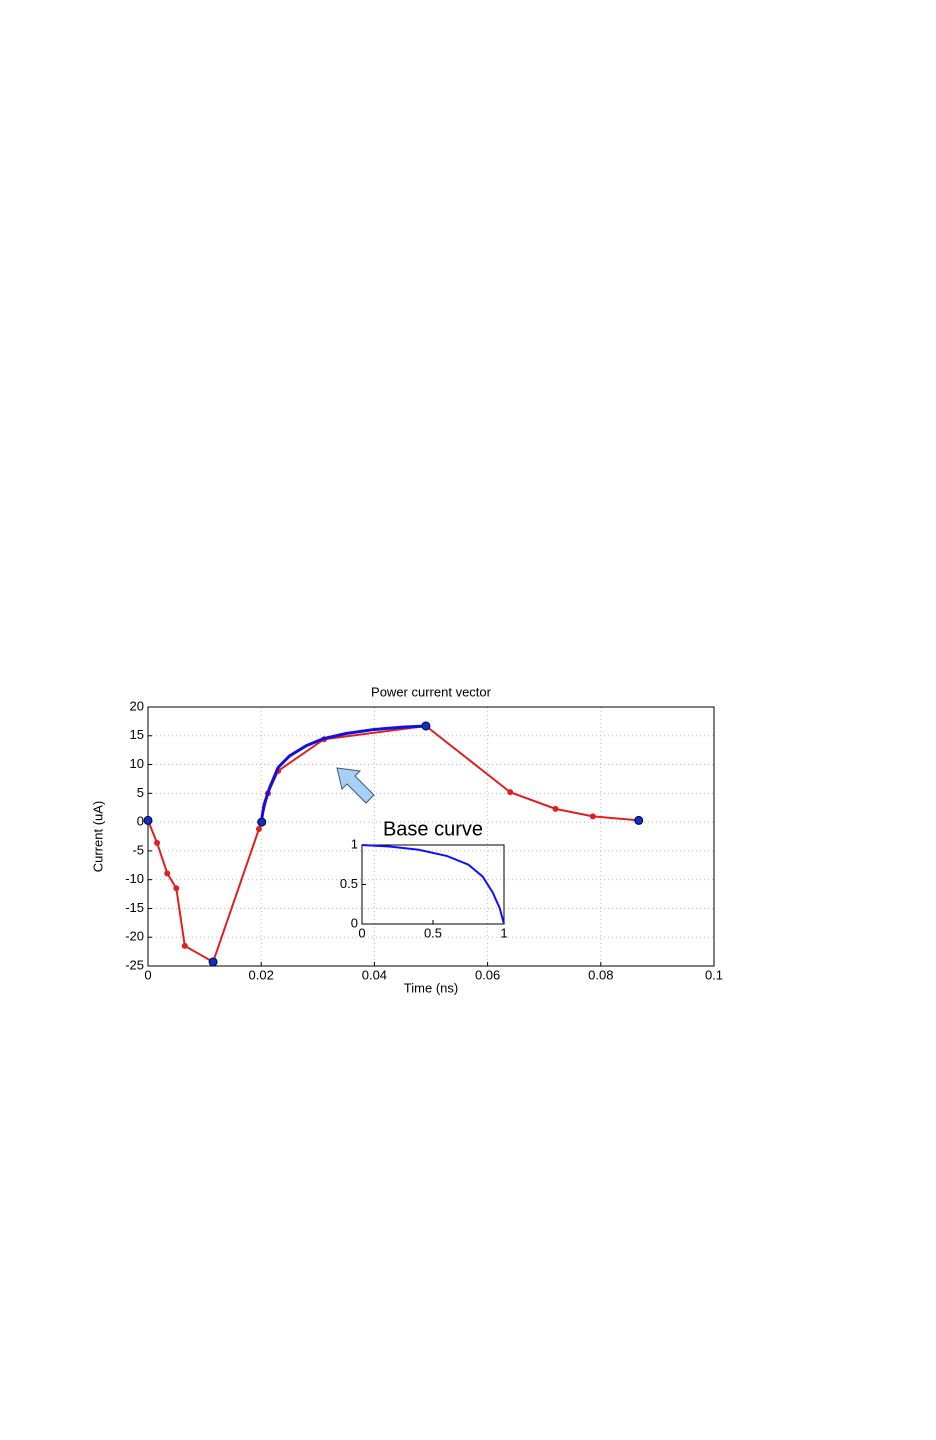 The height and width of the screenshot is (1440, 936). I want to click on x-tick-label: 0.04, so click(374, 974).